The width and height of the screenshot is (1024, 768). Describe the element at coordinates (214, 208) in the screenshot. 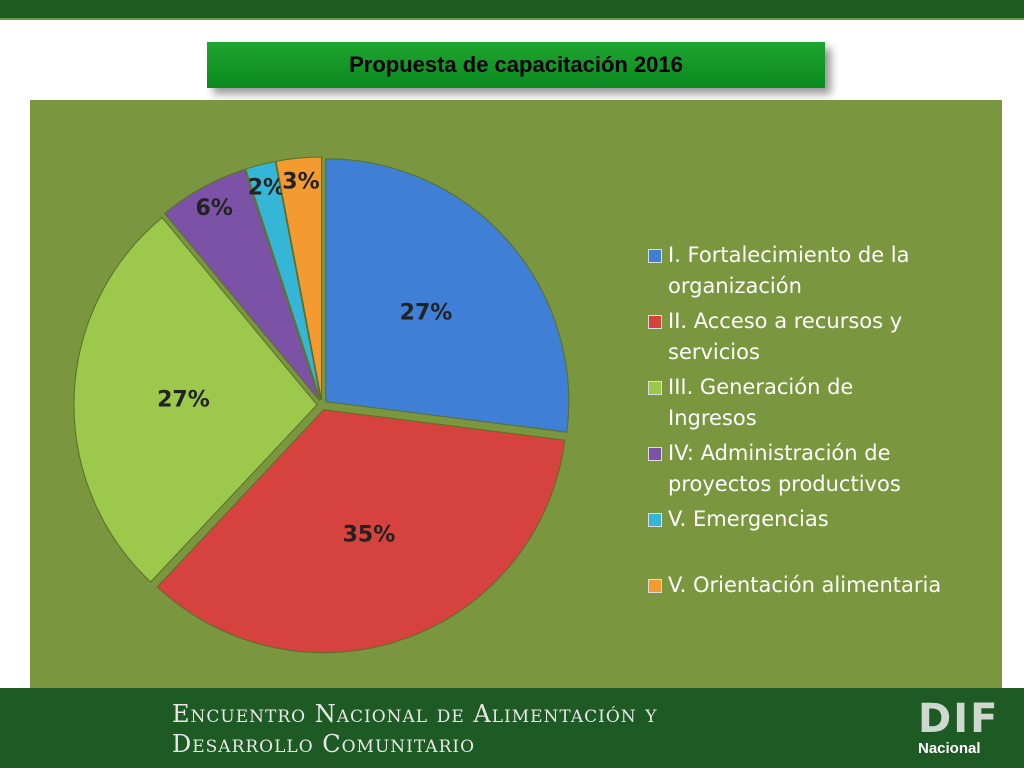

I see `data-label: 6%` at that location.